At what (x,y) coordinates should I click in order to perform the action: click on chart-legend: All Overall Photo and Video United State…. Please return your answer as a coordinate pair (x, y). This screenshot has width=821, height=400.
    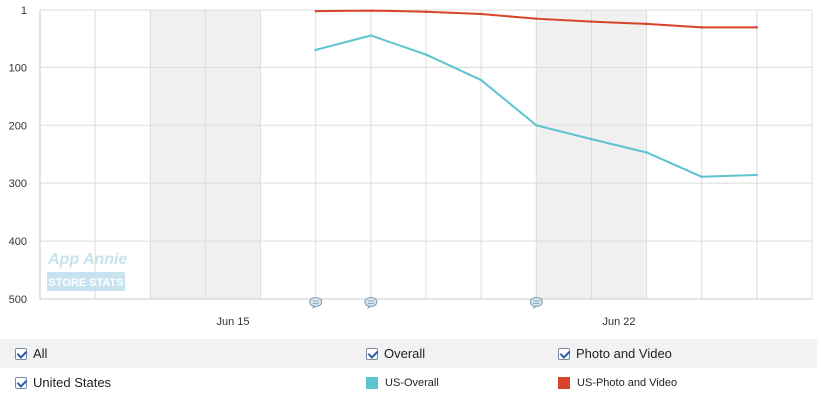
    Looking at the image, I should click on (408, 369).